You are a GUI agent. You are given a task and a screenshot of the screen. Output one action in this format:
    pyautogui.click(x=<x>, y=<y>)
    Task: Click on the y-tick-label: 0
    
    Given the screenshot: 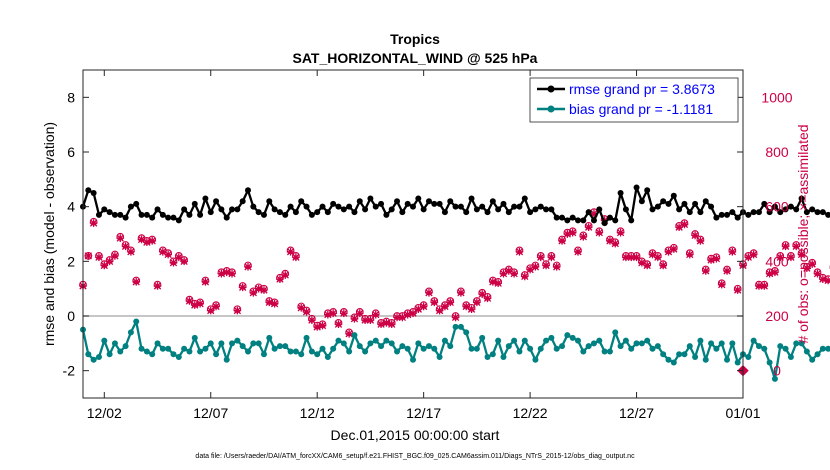 What is the action you would take?
    pyautogui.click(x=71, y=316)
    